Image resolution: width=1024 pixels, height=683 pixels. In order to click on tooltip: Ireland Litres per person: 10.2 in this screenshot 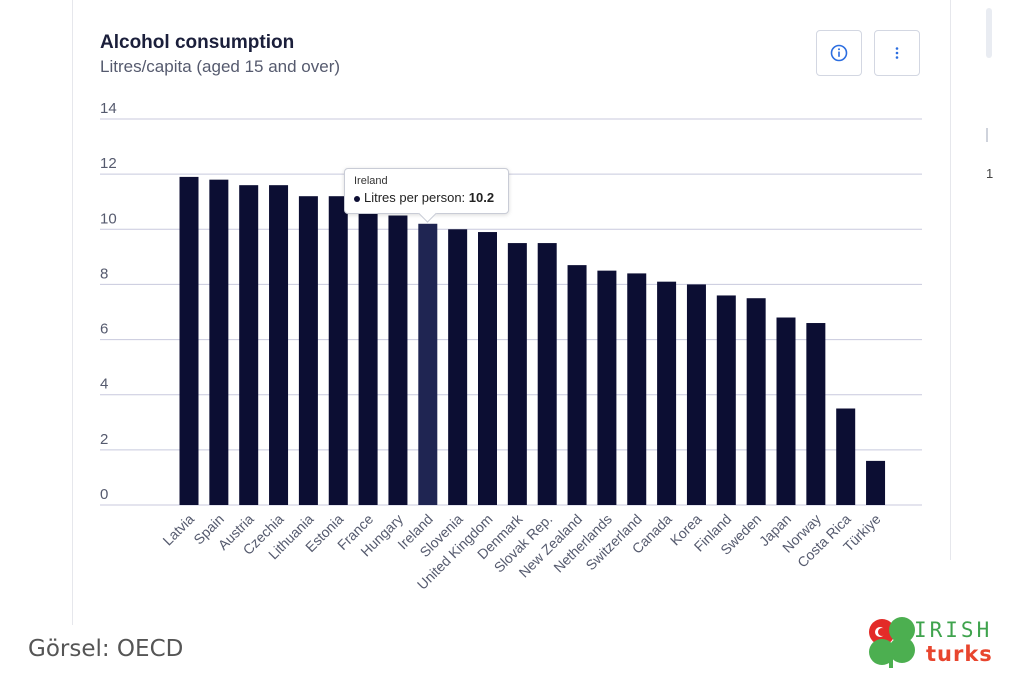, I will do `click(426, 191)`.